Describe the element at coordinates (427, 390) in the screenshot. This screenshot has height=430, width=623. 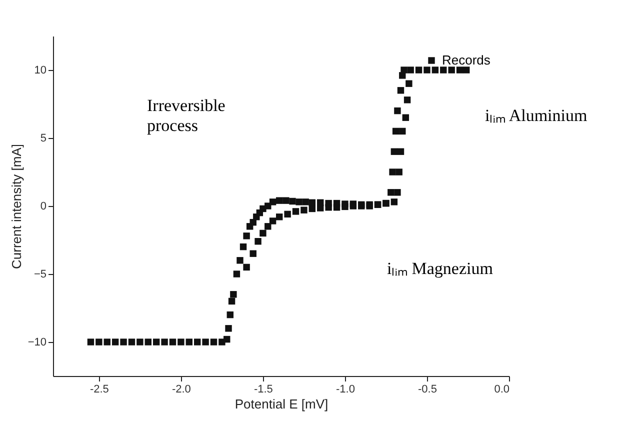
I see `x-tick-label: -0.5` at that location.